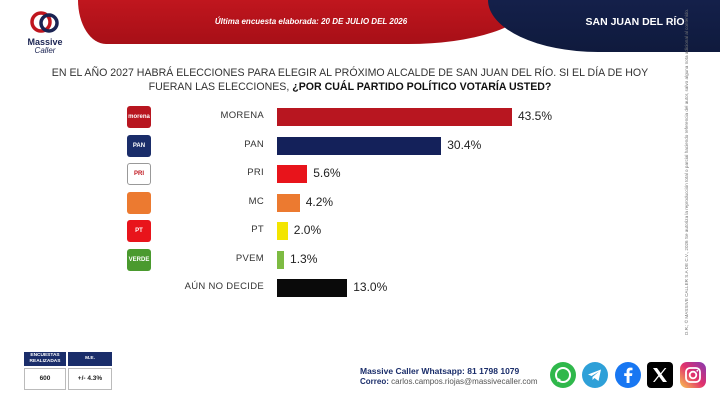 The image size is (720, 407). I want to click on bar-row: AÚN NO DECIDE 13.0%, so click(300, 288).